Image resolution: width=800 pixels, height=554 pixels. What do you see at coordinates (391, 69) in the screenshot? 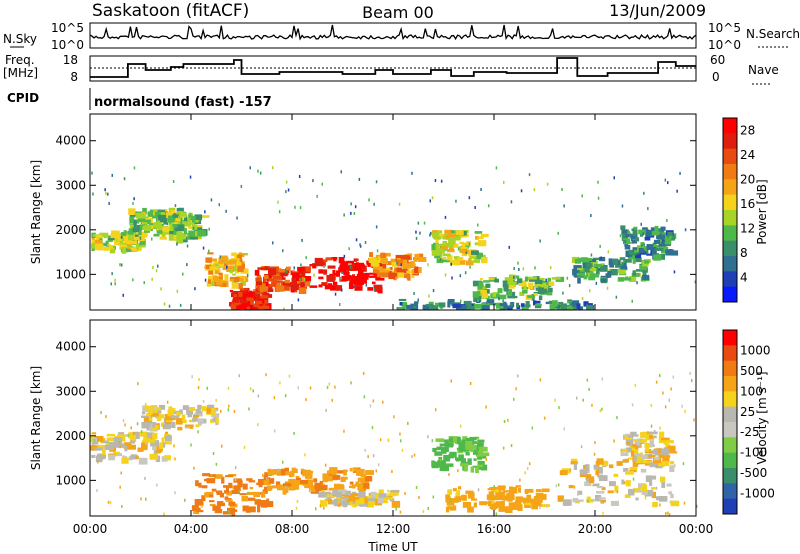
I see `freq-panel: Freq. [MHz] 18 8 60 0 Nave` at bounding box center [391, 69].